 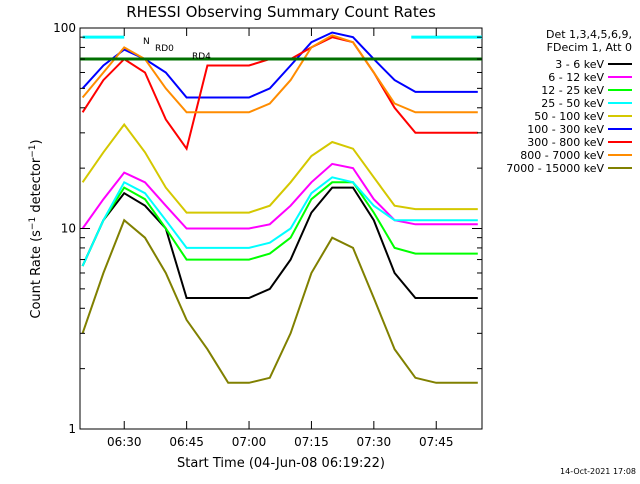 What do you see at coordinates (33, 223) in the screenshot?
I see `y-axis-label-sup1: −1` at bounding box center [33, 223].